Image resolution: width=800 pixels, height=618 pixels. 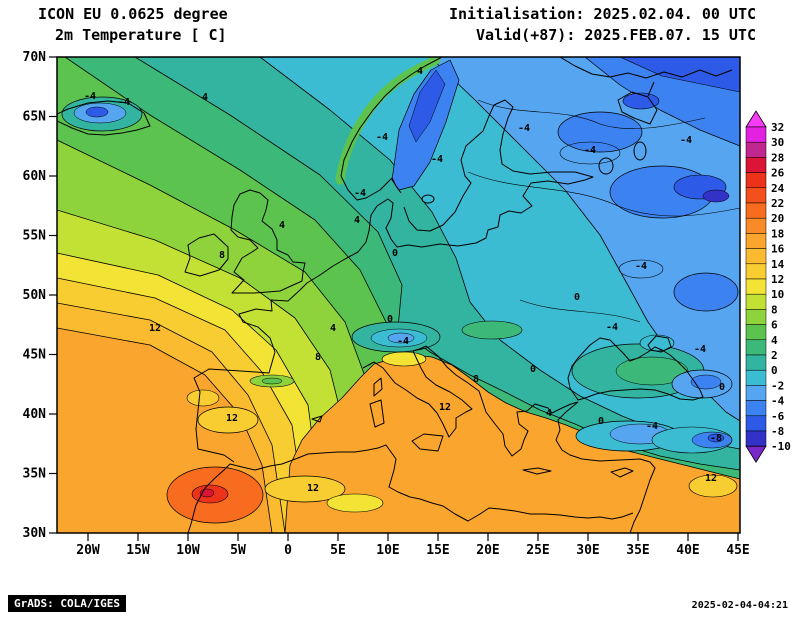 What do you see at coordinates (778, 188) in the screenshot?
I see `colorbar-label: 24` at bounding box center [778, 188].